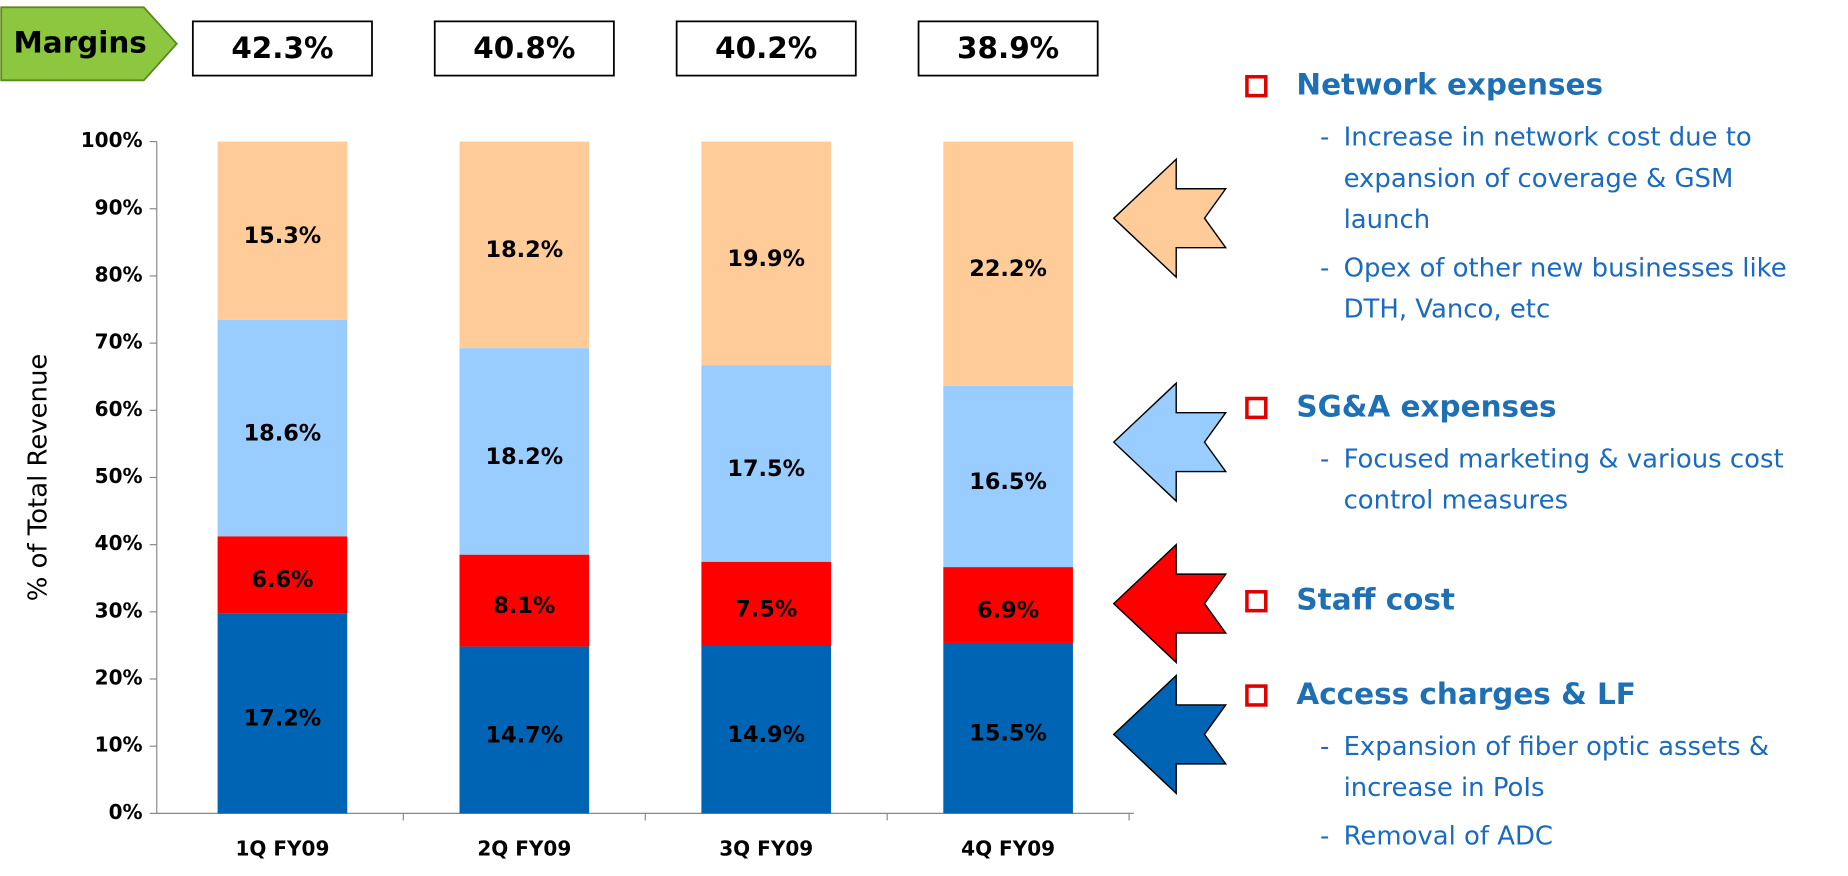 This screenshot has width=1848, height=876. Describe the element at coordinates (283, 719) in the screenshot. I see `segment-label: 17.2%` at that location.